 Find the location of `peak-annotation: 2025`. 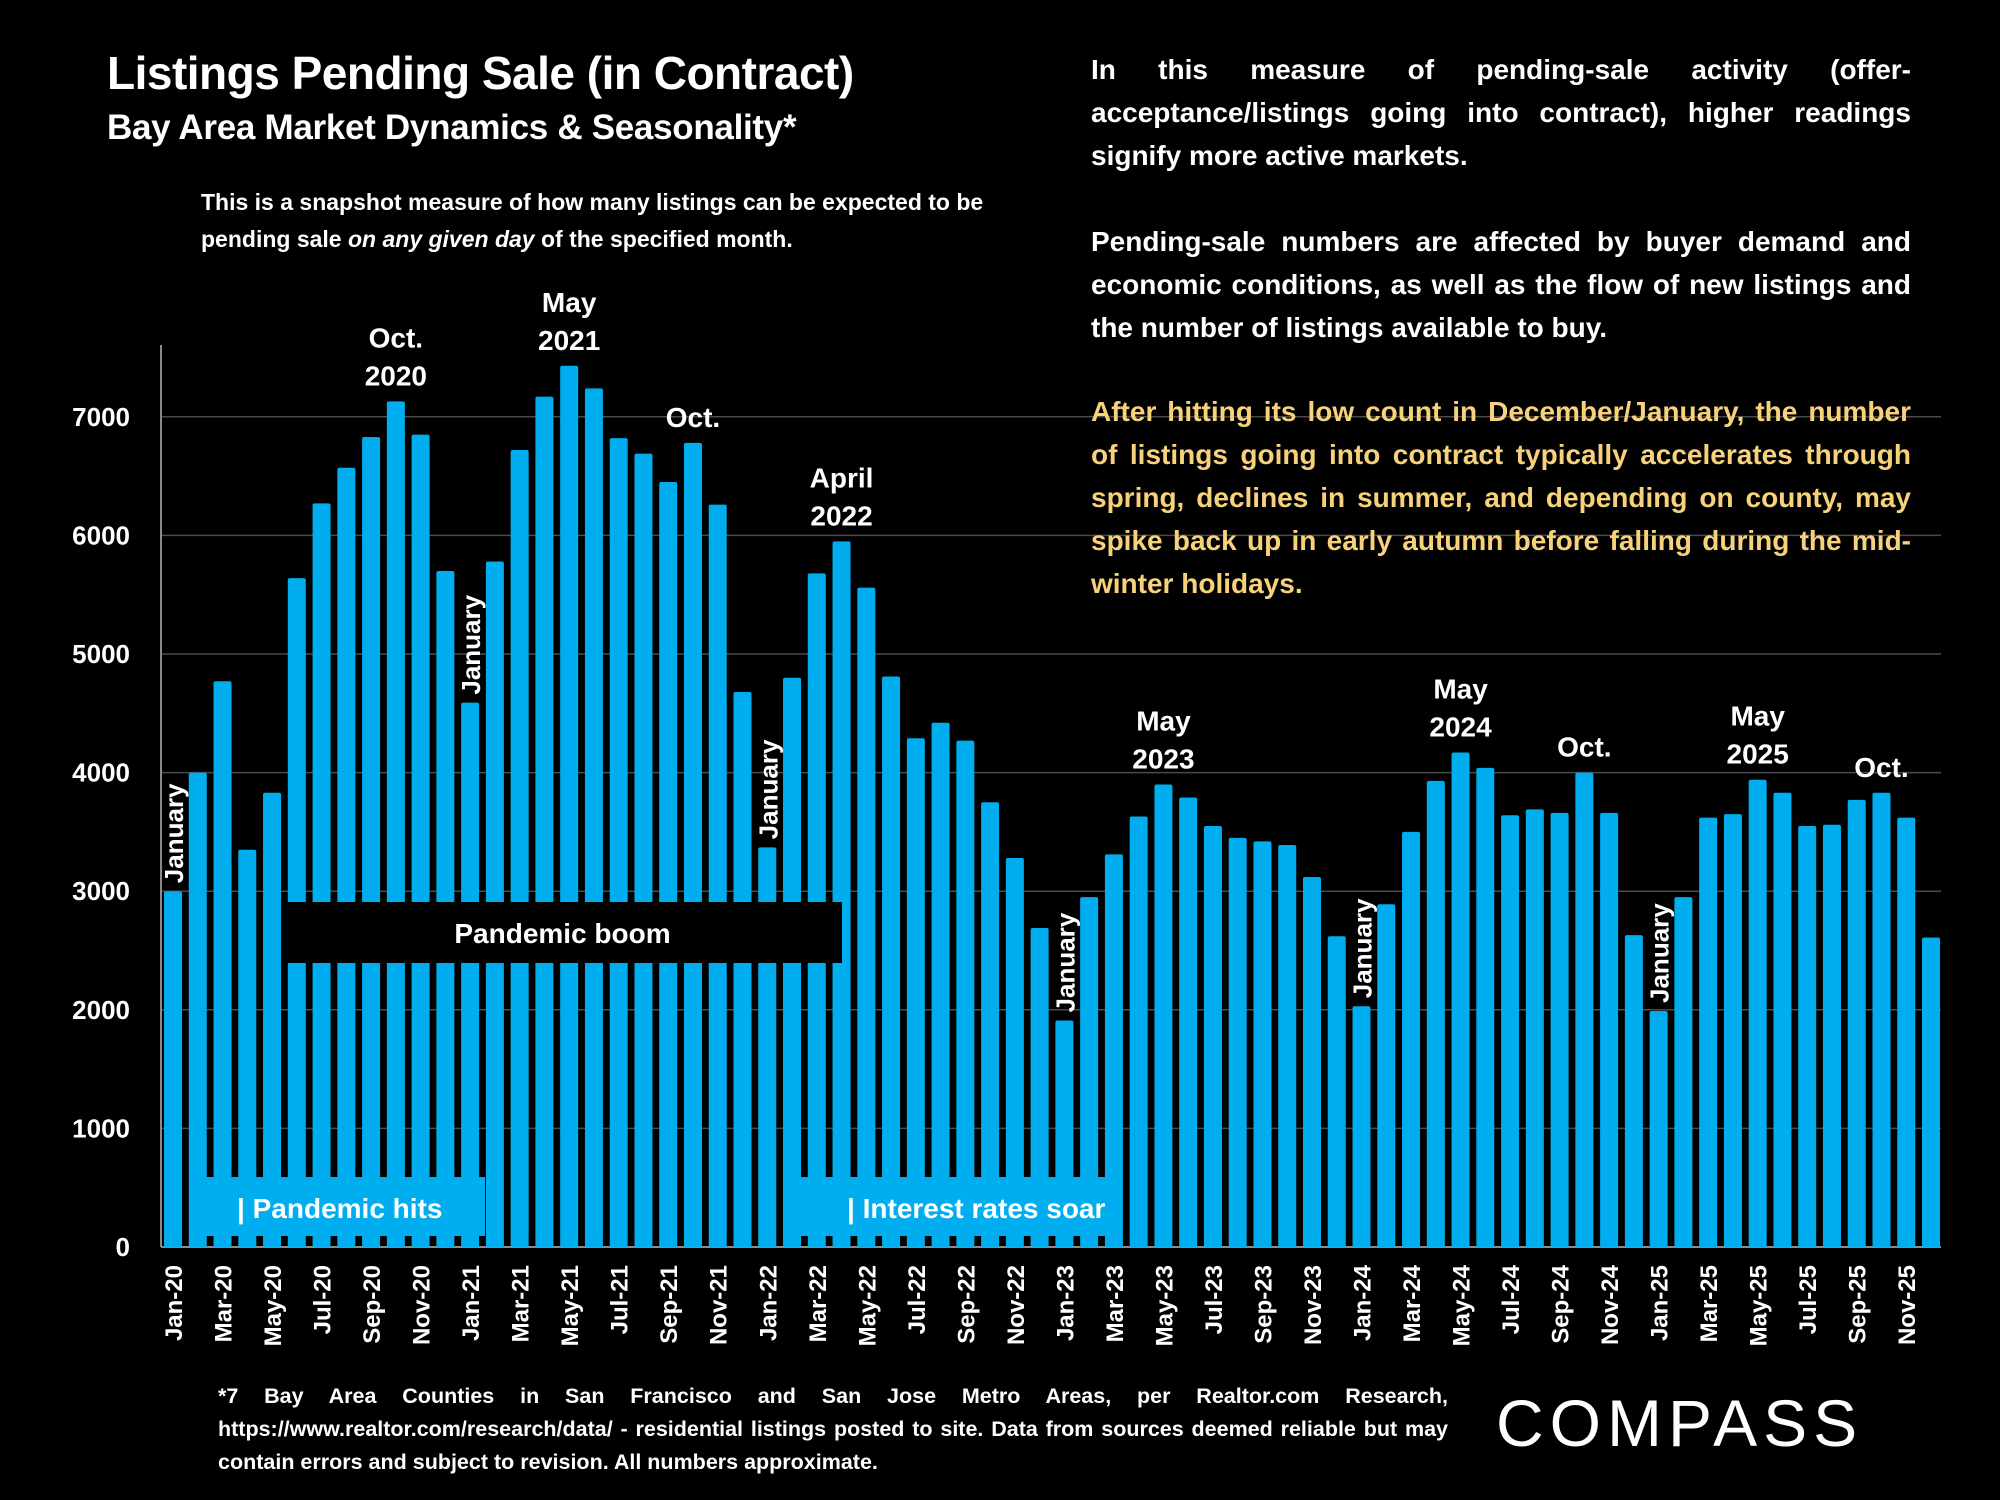

peak-annotation: 2025 is located at coordinates (1758, 754).